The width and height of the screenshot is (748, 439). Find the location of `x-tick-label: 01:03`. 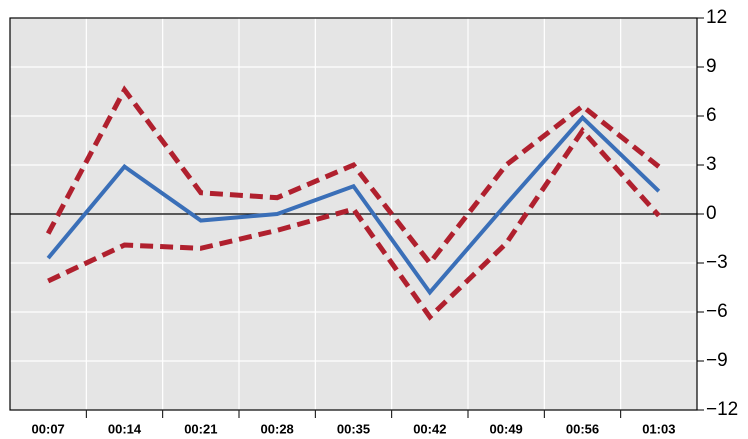

x-tick-label: 01:03 is located at coordinates (658, 428).